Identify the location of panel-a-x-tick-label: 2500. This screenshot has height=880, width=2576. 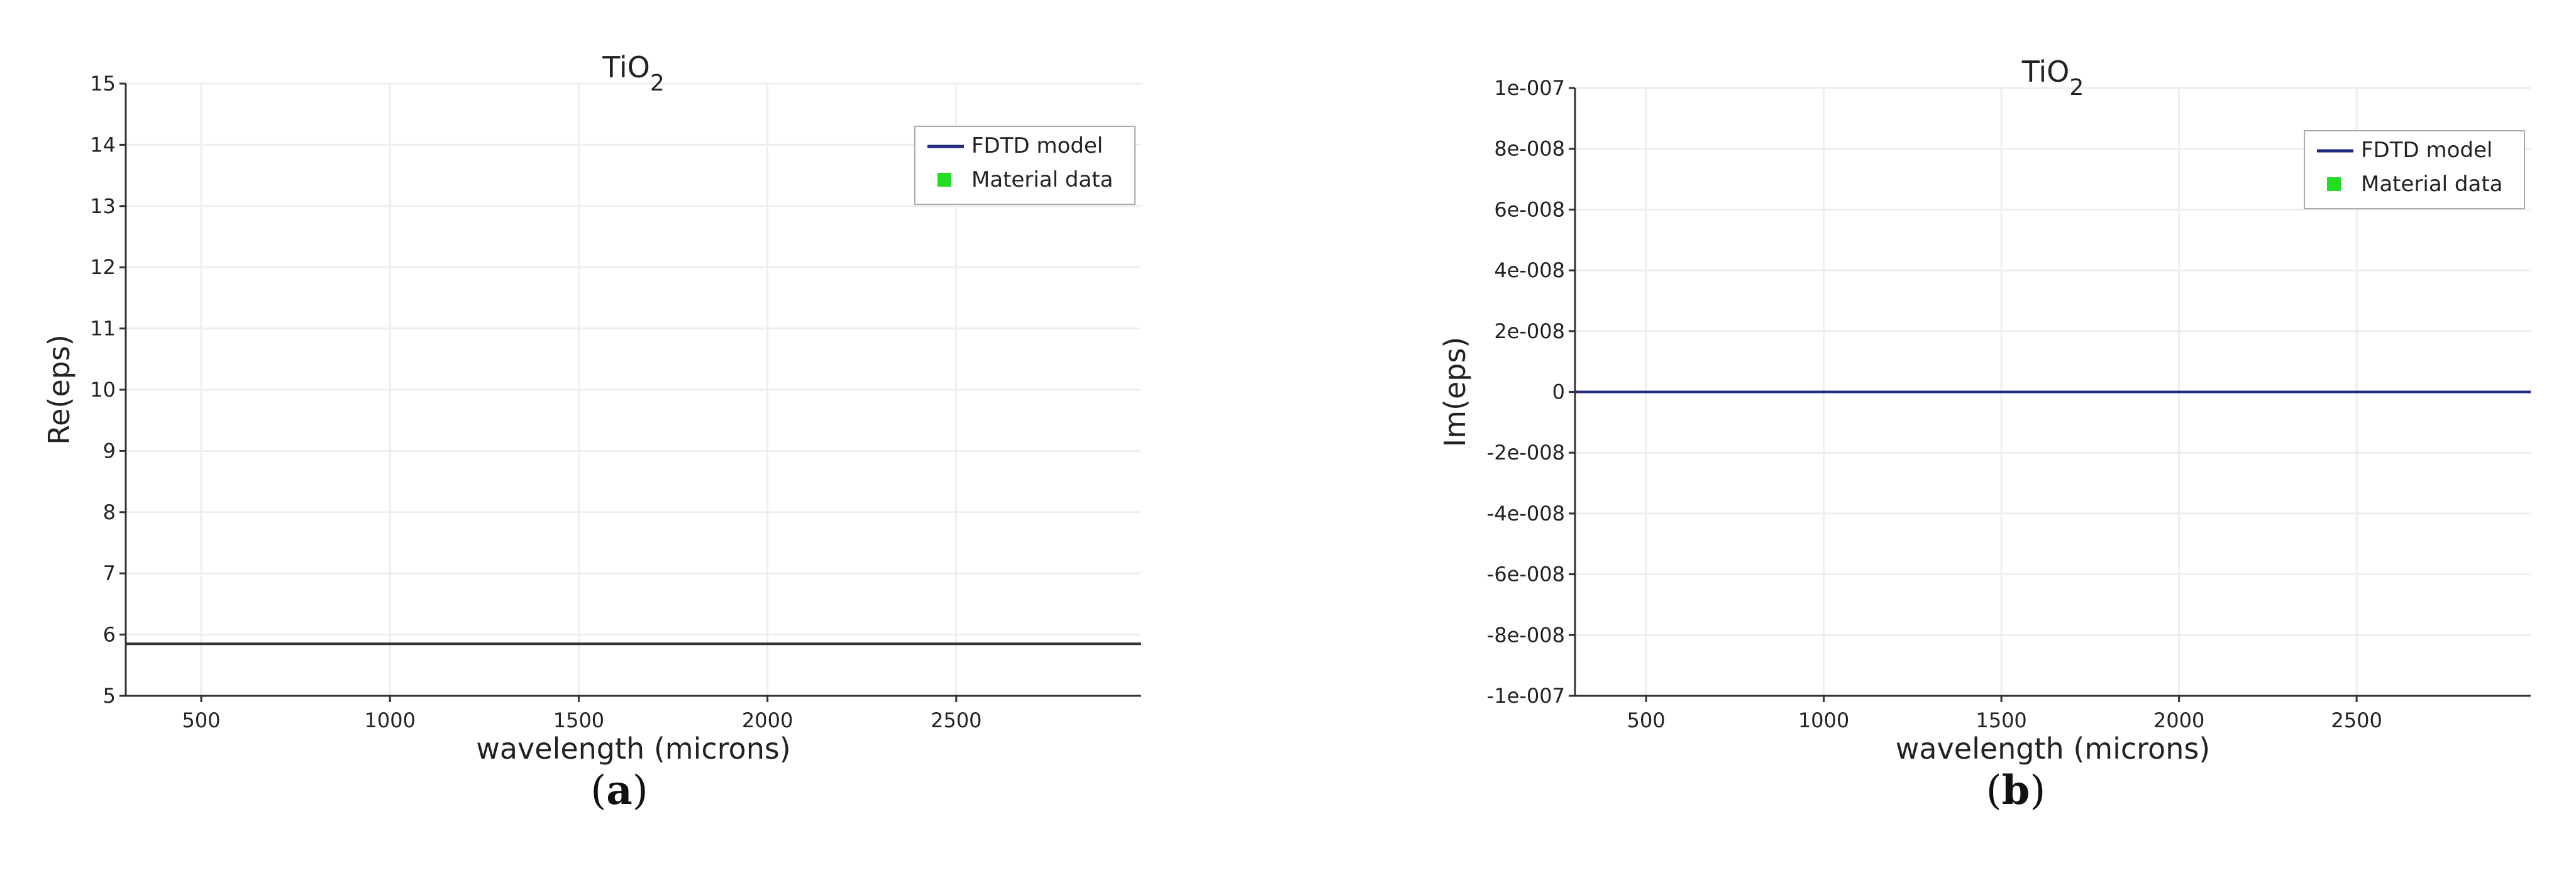
(956, 720).